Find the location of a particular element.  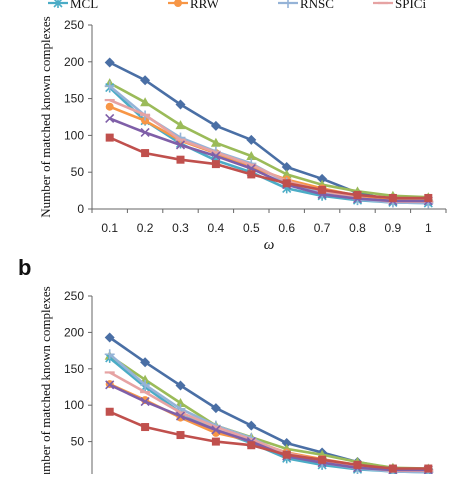

legend-item: RNSC is located at coordinates (306, 5).